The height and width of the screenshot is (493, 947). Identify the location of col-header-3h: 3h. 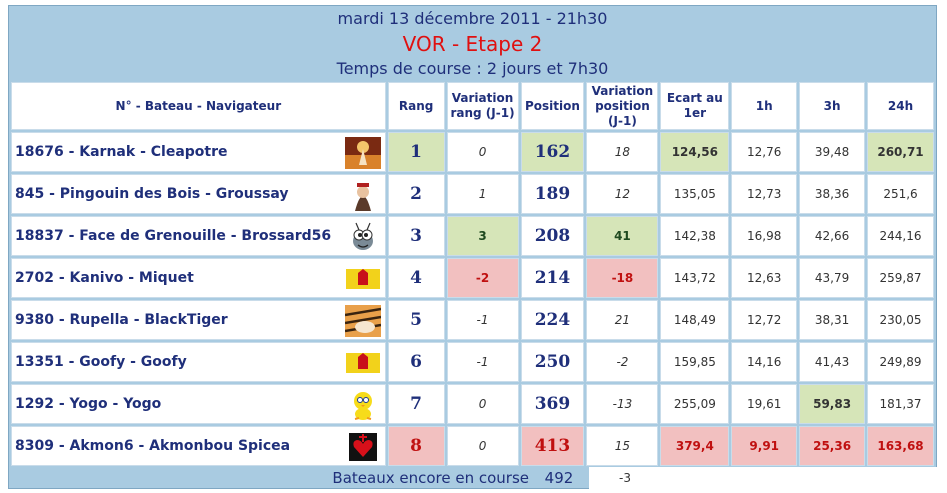
(832, 106).